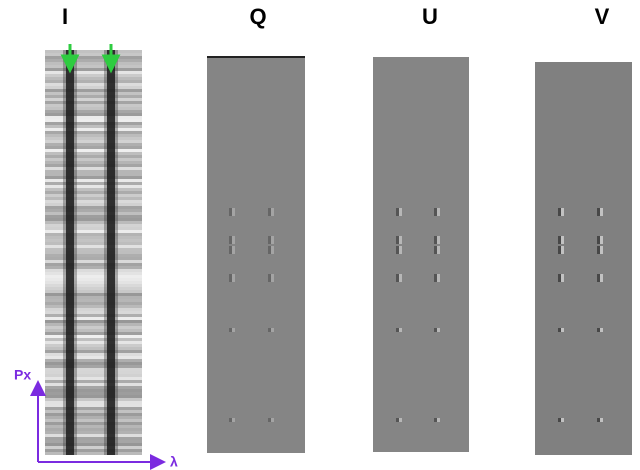  I want to click on y-axis-label: Px, so click(22, 375).